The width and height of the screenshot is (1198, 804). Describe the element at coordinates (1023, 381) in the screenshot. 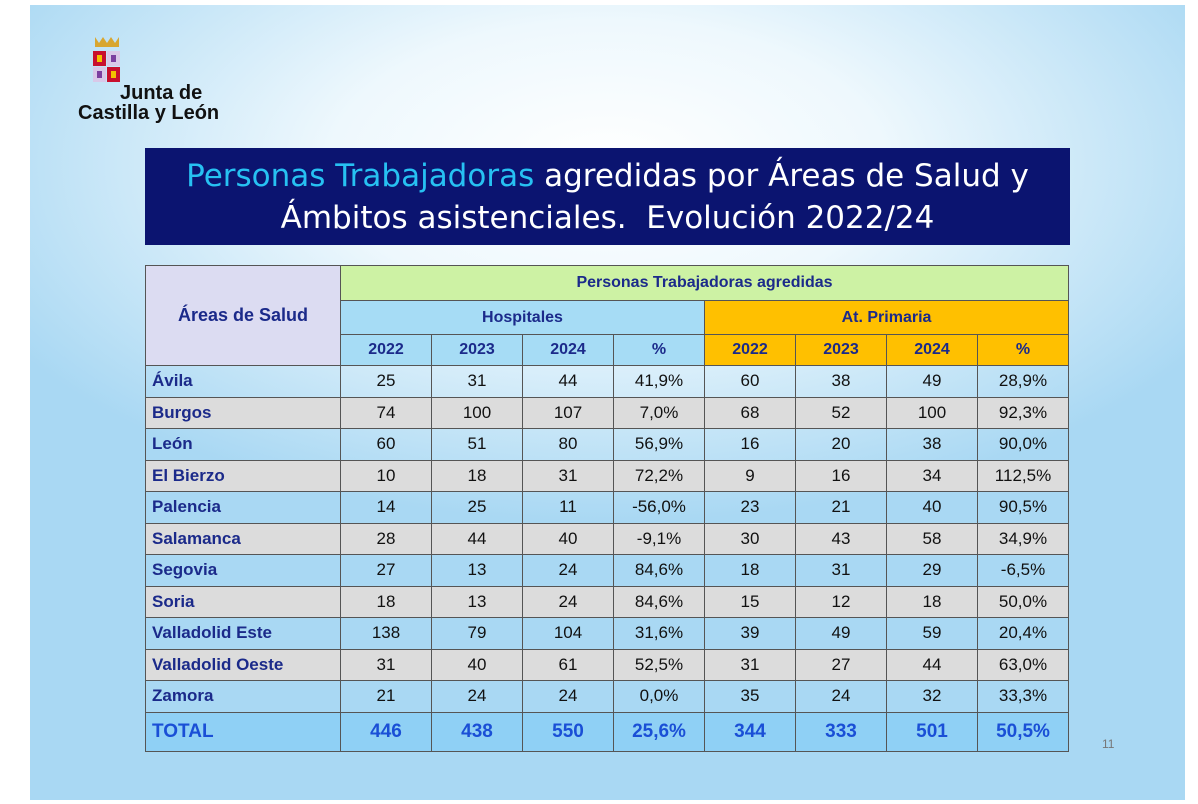

I see `cell: 28,9%` at that location.